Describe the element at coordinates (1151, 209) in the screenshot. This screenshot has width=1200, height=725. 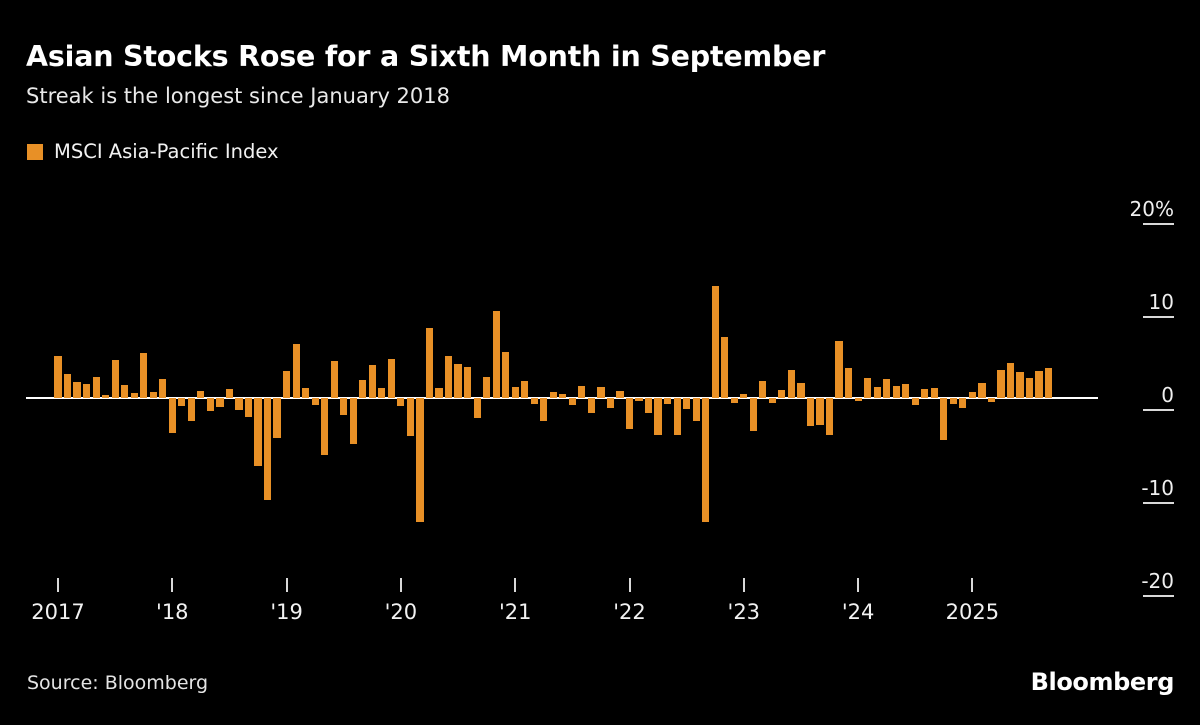
I see `y-axis-tick-label: 20%` at that location.